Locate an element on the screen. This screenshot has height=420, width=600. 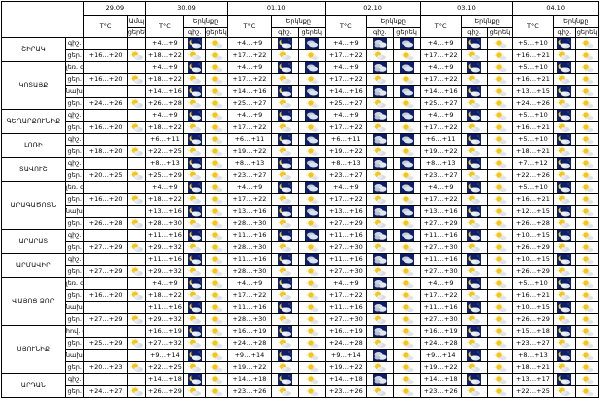
temp-value: +28…+30 is located at coordinates (249, 247).